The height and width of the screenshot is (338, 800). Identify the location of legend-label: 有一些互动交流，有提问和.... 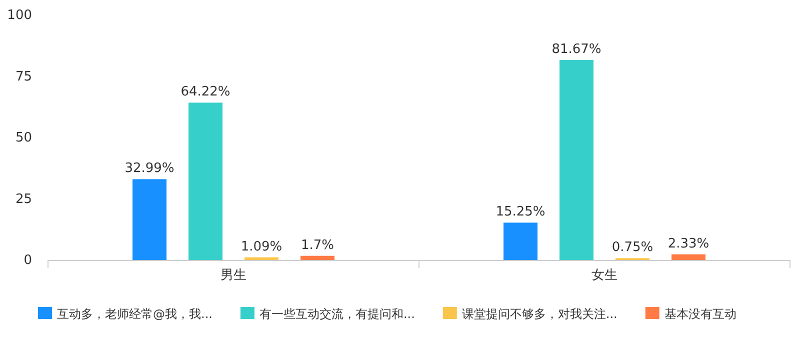
(337, 314).